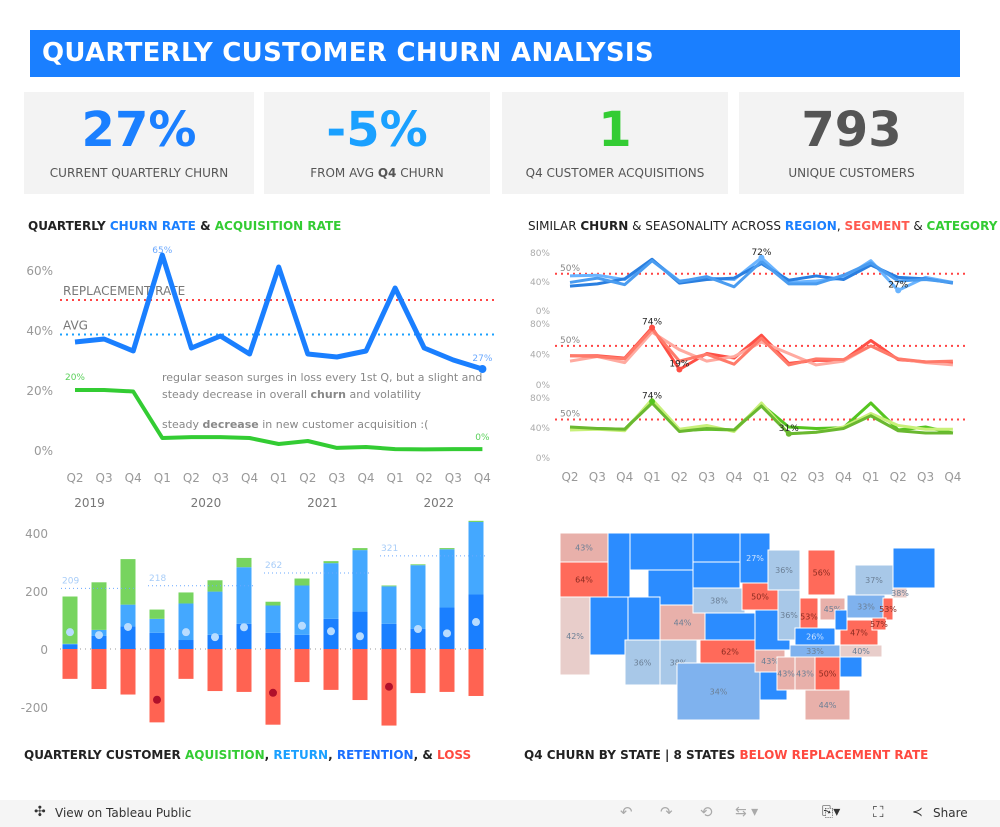 Image resolution: width=1000 pixels, height=827 pixels. What do you see at coordinates (157, 579) in the screenshot?
I see `average-label: 218` at bounding box center [157, 579].